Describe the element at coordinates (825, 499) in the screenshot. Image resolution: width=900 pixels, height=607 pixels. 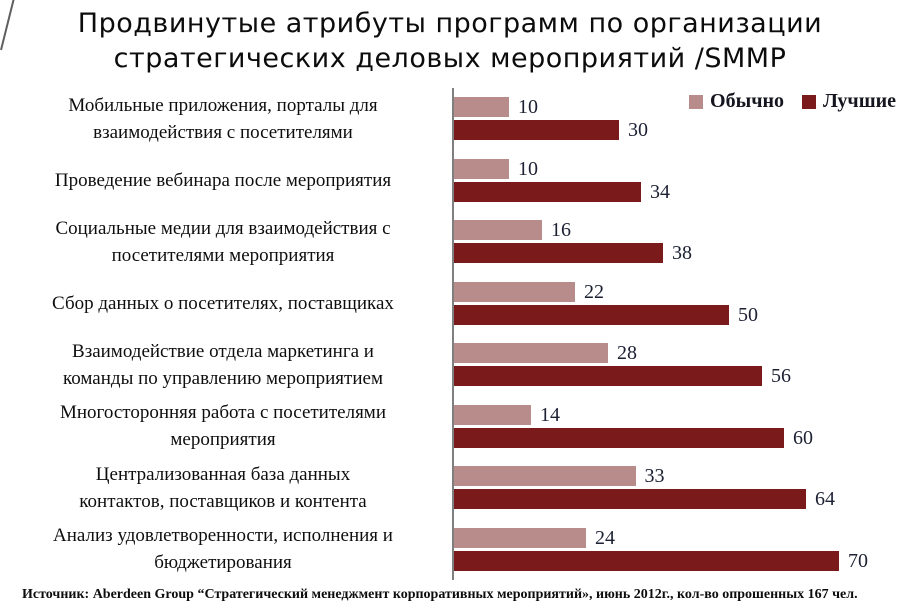
I see `bar-value: 64` at that location.